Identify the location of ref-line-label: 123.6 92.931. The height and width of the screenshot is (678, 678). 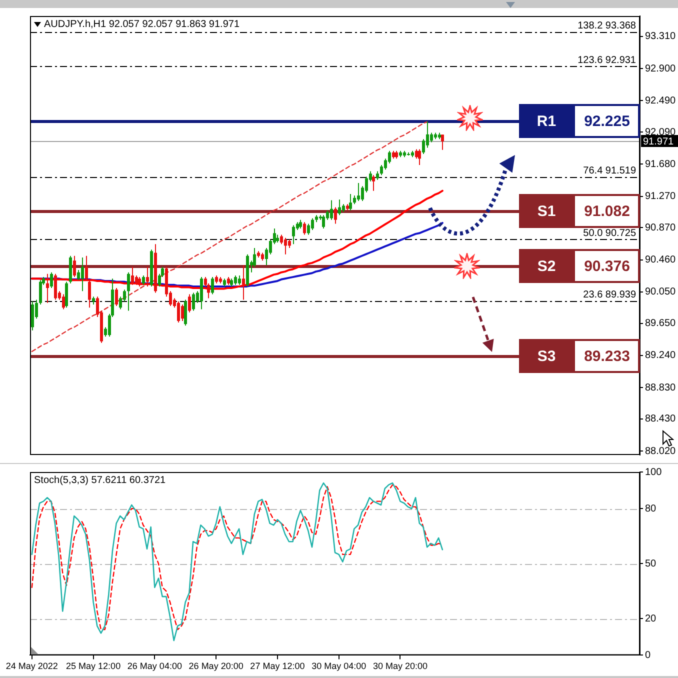
(607, 60).